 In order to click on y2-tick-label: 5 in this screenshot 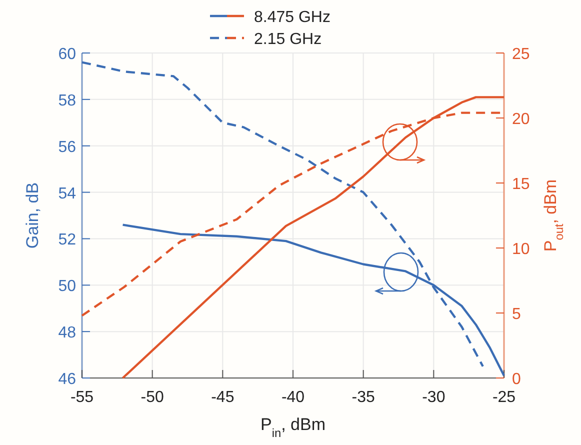, I will do `click(516, 314)`.